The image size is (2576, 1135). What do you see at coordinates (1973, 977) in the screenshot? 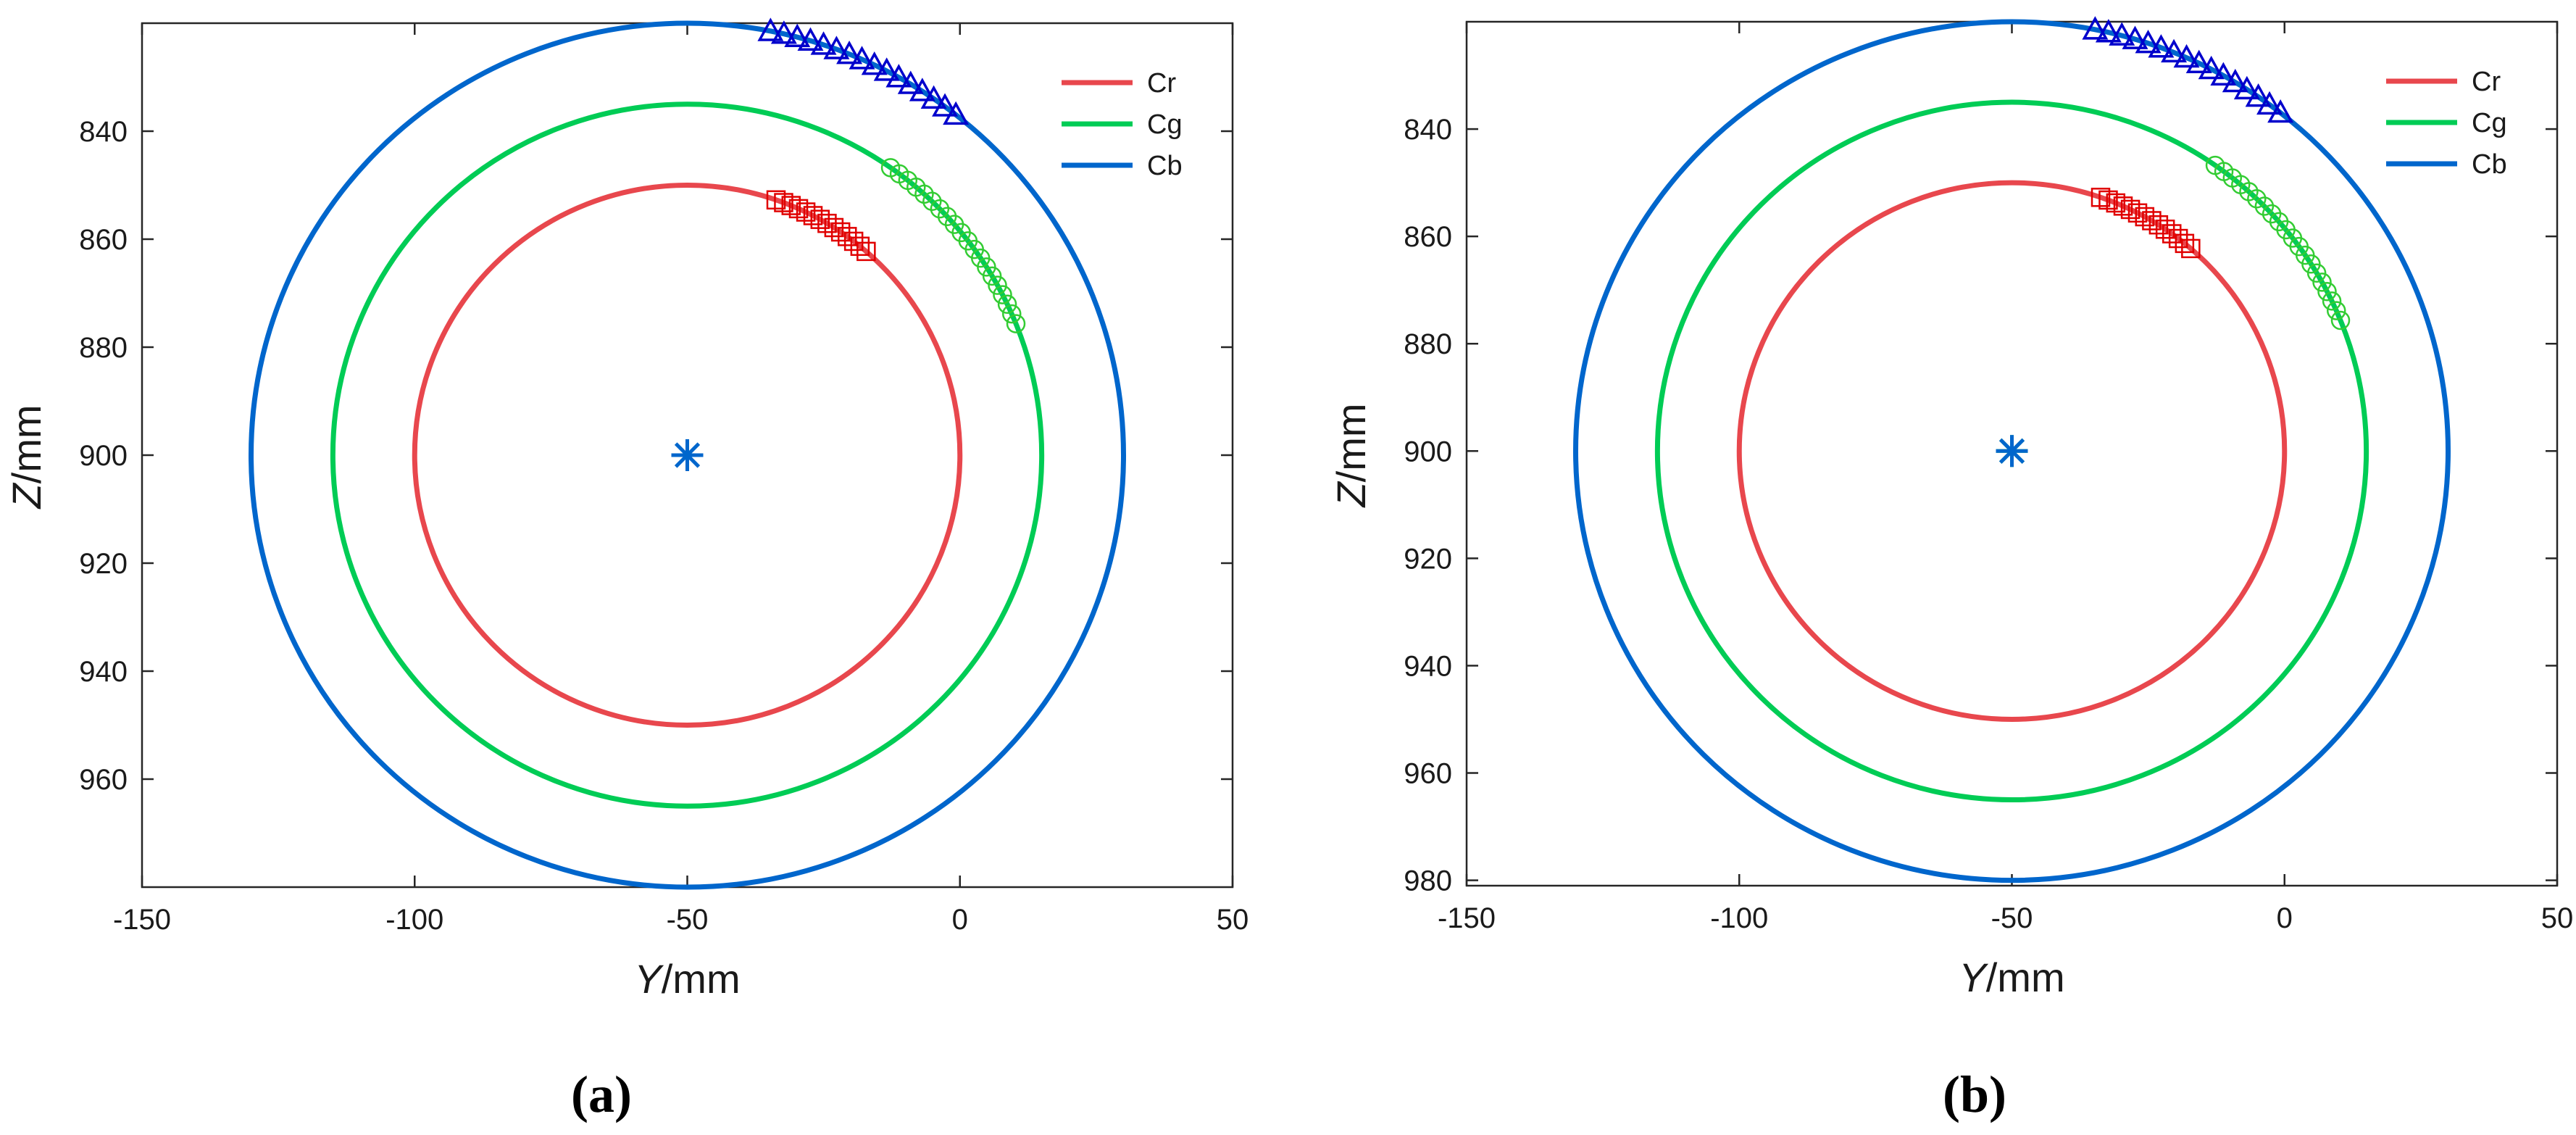
I see `x-axis-label-var: Y` at bounding box center [1973, 977].